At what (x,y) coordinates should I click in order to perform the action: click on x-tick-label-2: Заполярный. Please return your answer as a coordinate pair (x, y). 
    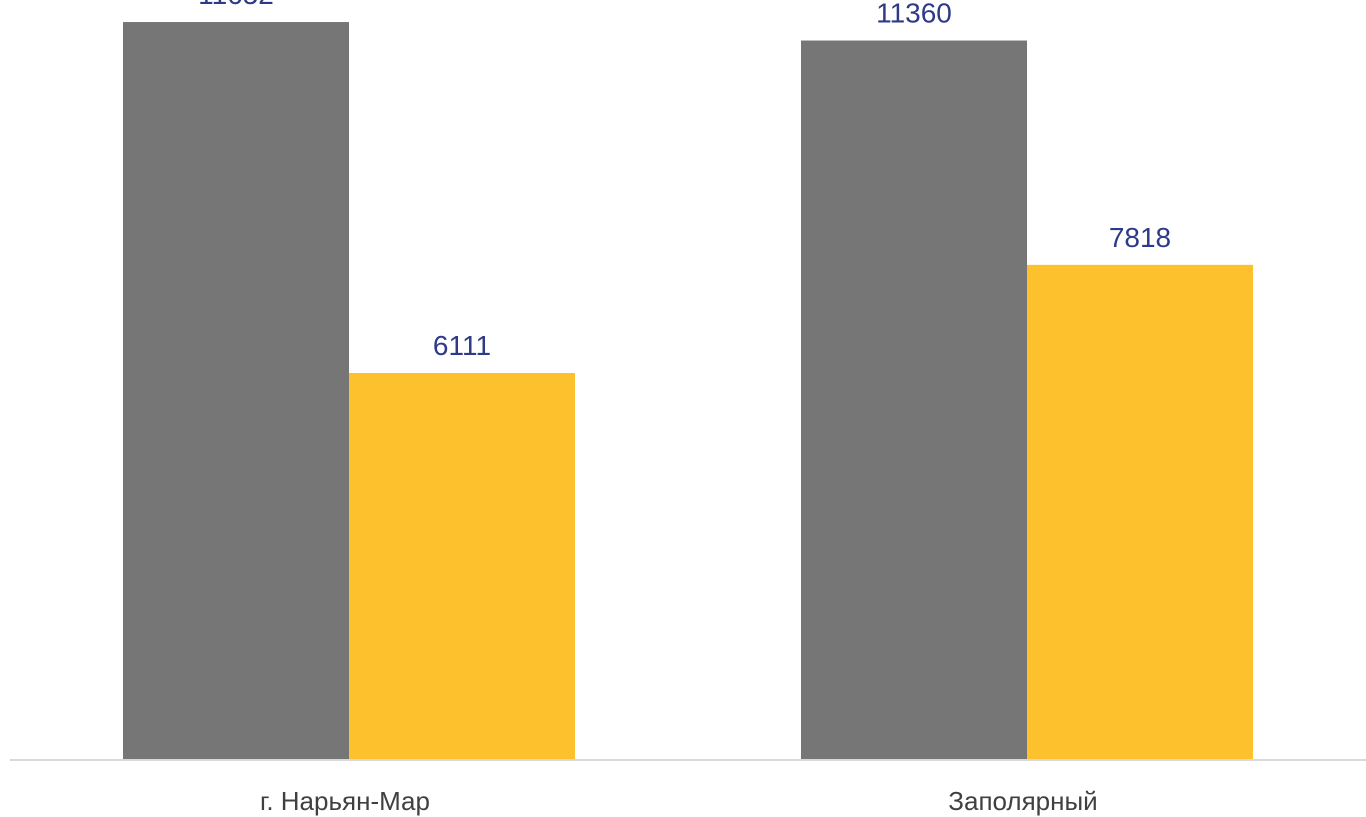
    Looking at the image, I should click on (1022, 801).